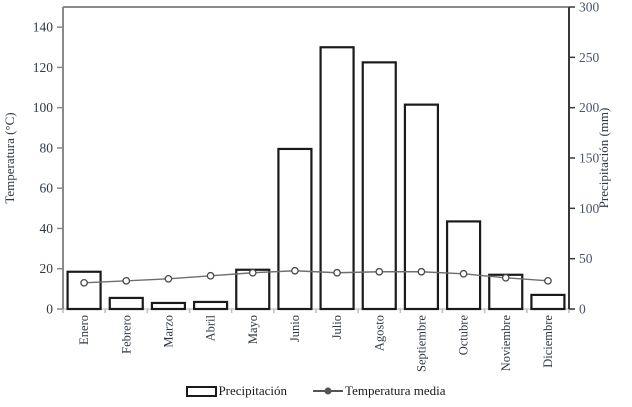 This screenshot has height=407, width=632. Describe the element at coordinates (168, 278) in the screenshot. I see `temperature-marker-marzo` at that location.